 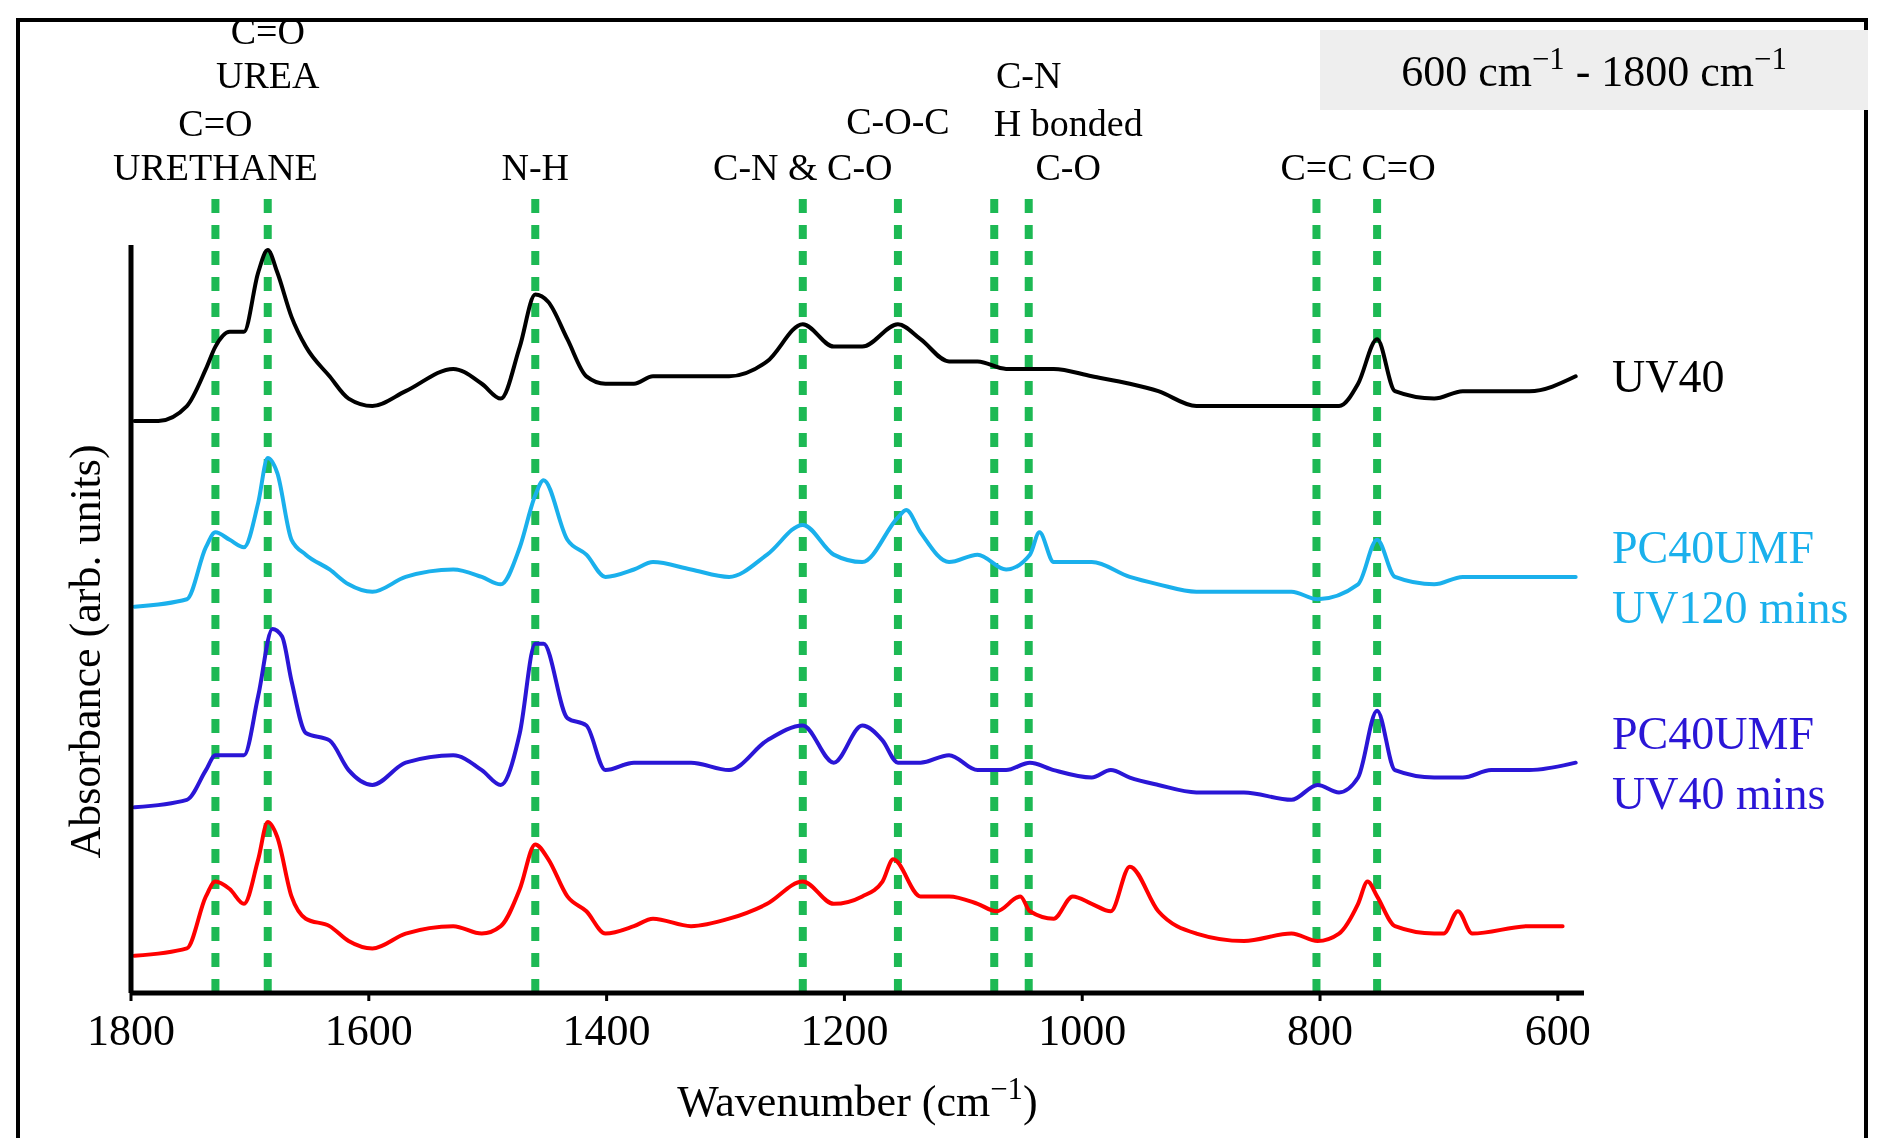 What do you see at coordinates (1320, 1030) in the screenshot?
I see `x-tick-label: 800` at bounding box center [1320, 1030].